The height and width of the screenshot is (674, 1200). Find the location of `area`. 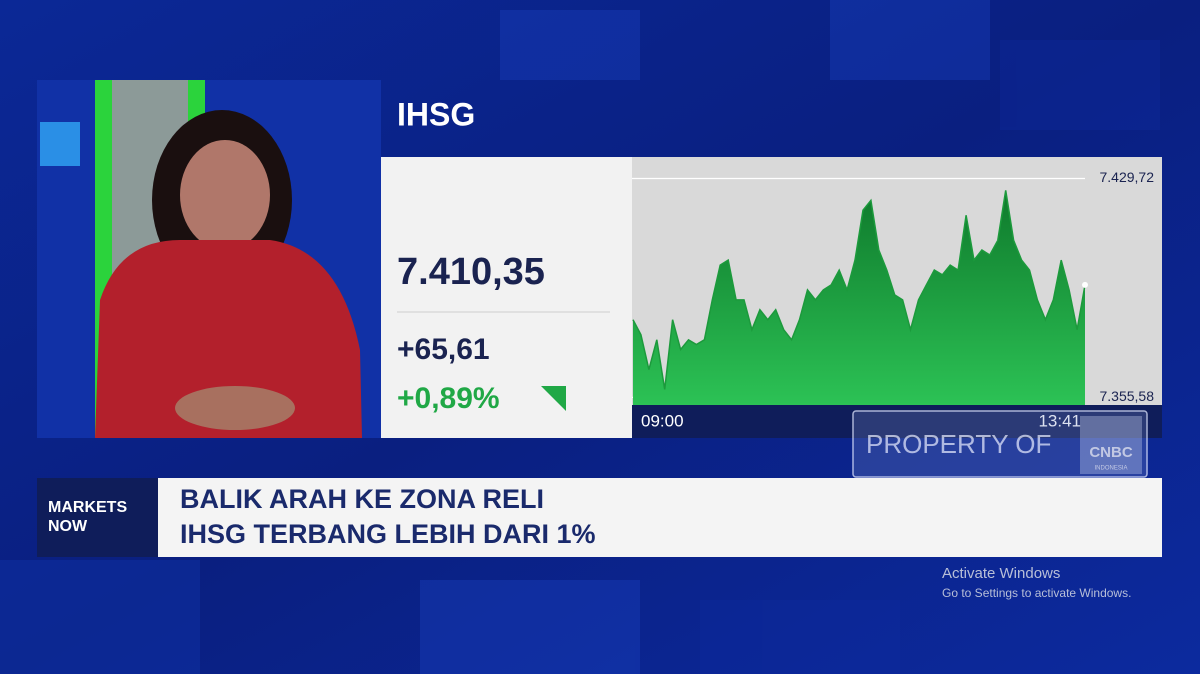

area is located at coordinates (859, 297).